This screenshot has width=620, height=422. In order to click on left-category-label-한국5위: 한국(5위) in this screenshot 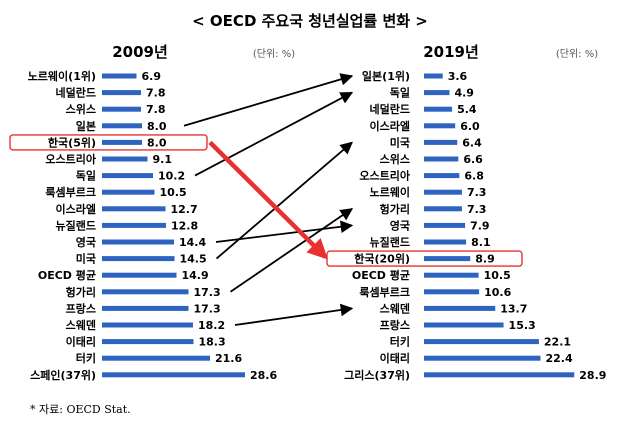, I will do `click(72, 142)`.